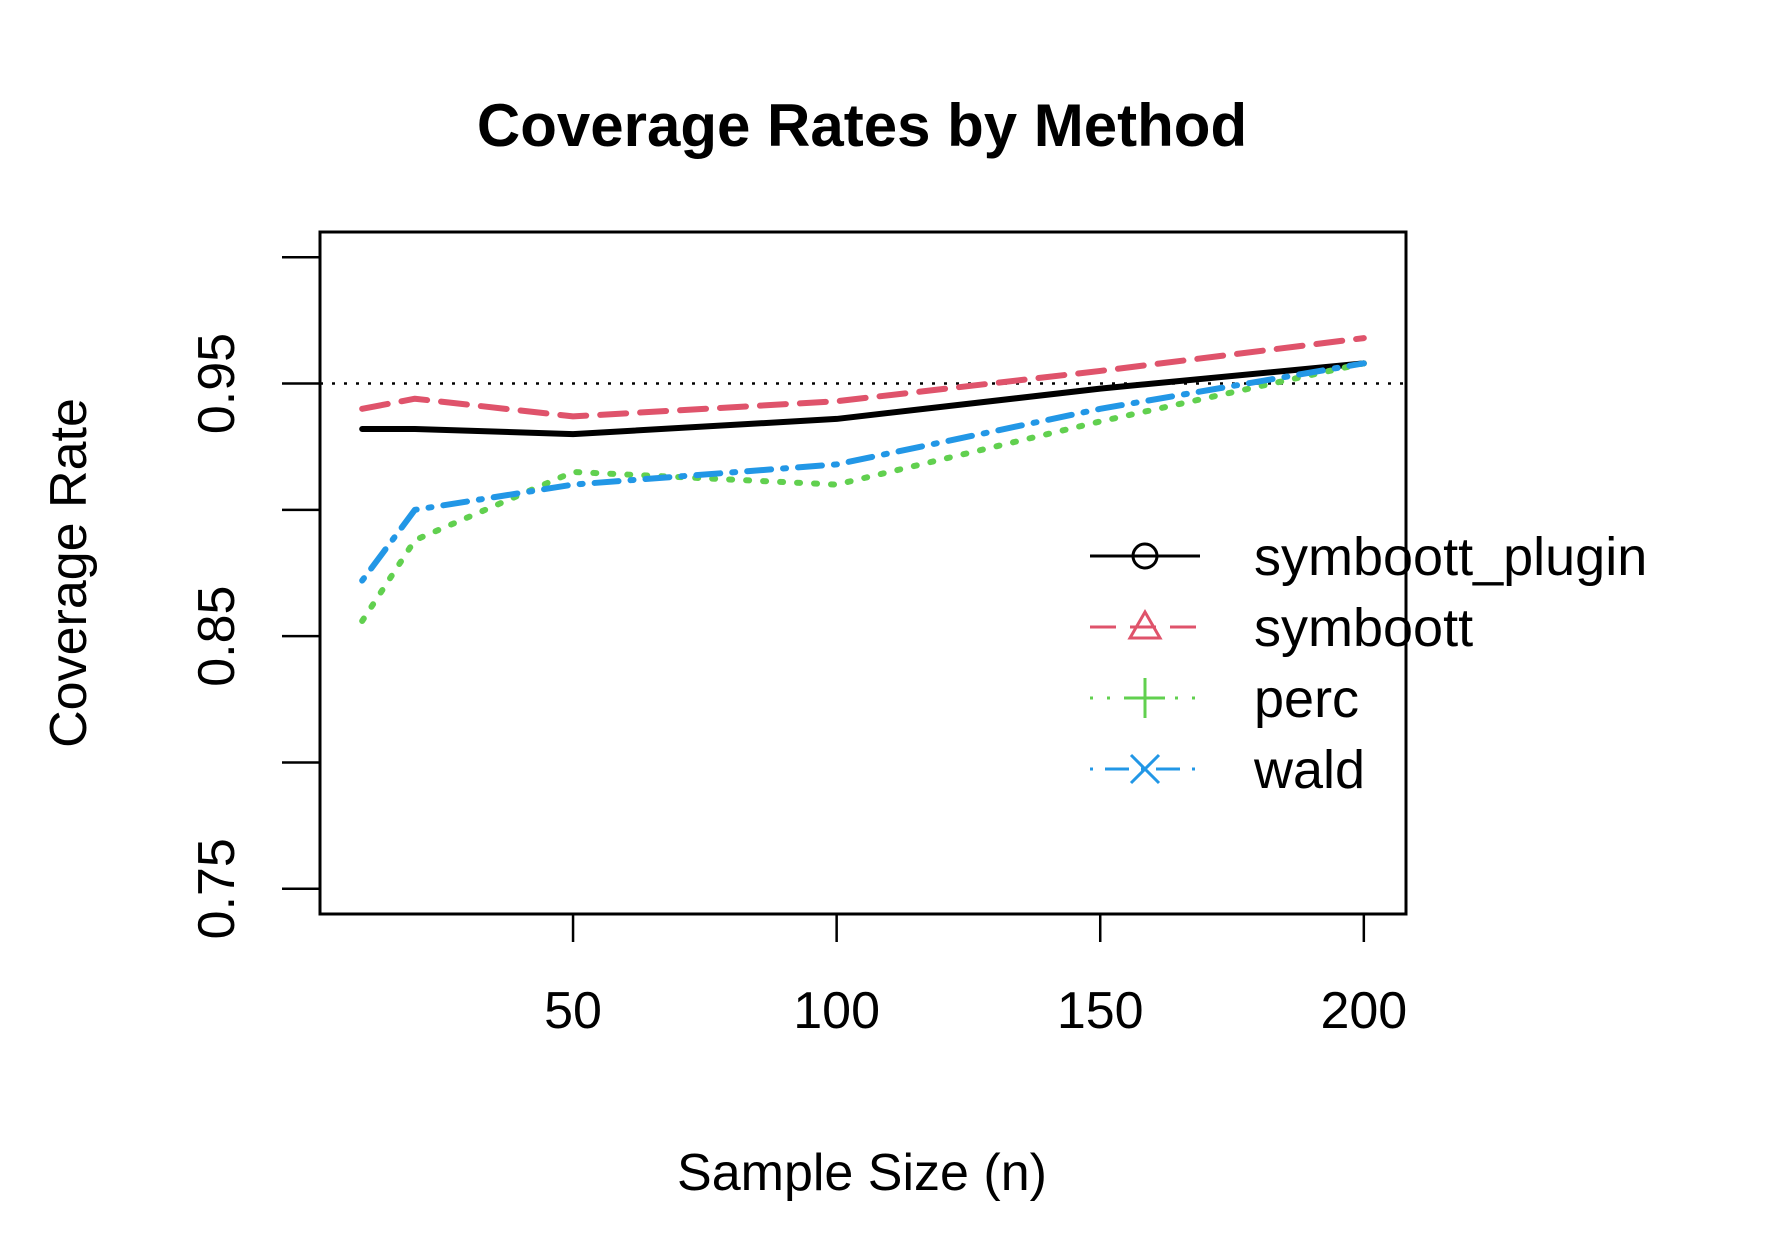  I want to click on chart-title: Coverage Rates by Method, so click(862, 125).